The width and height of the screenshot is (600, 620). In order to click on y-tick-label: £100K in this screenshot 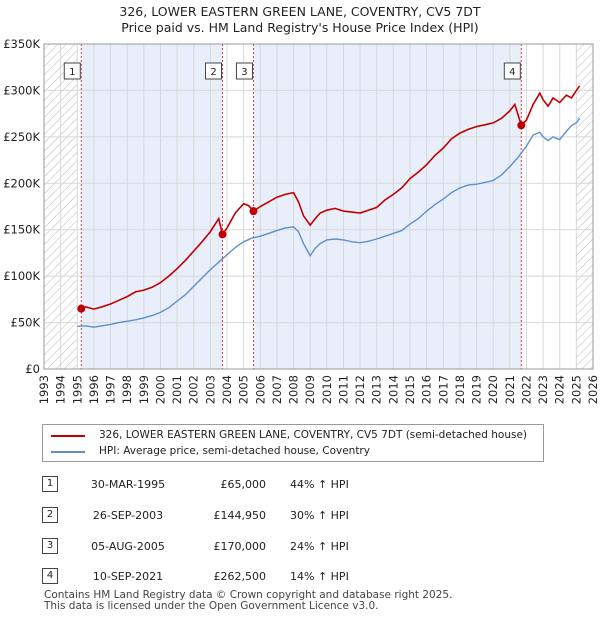, I will do `click(21, 276)`.